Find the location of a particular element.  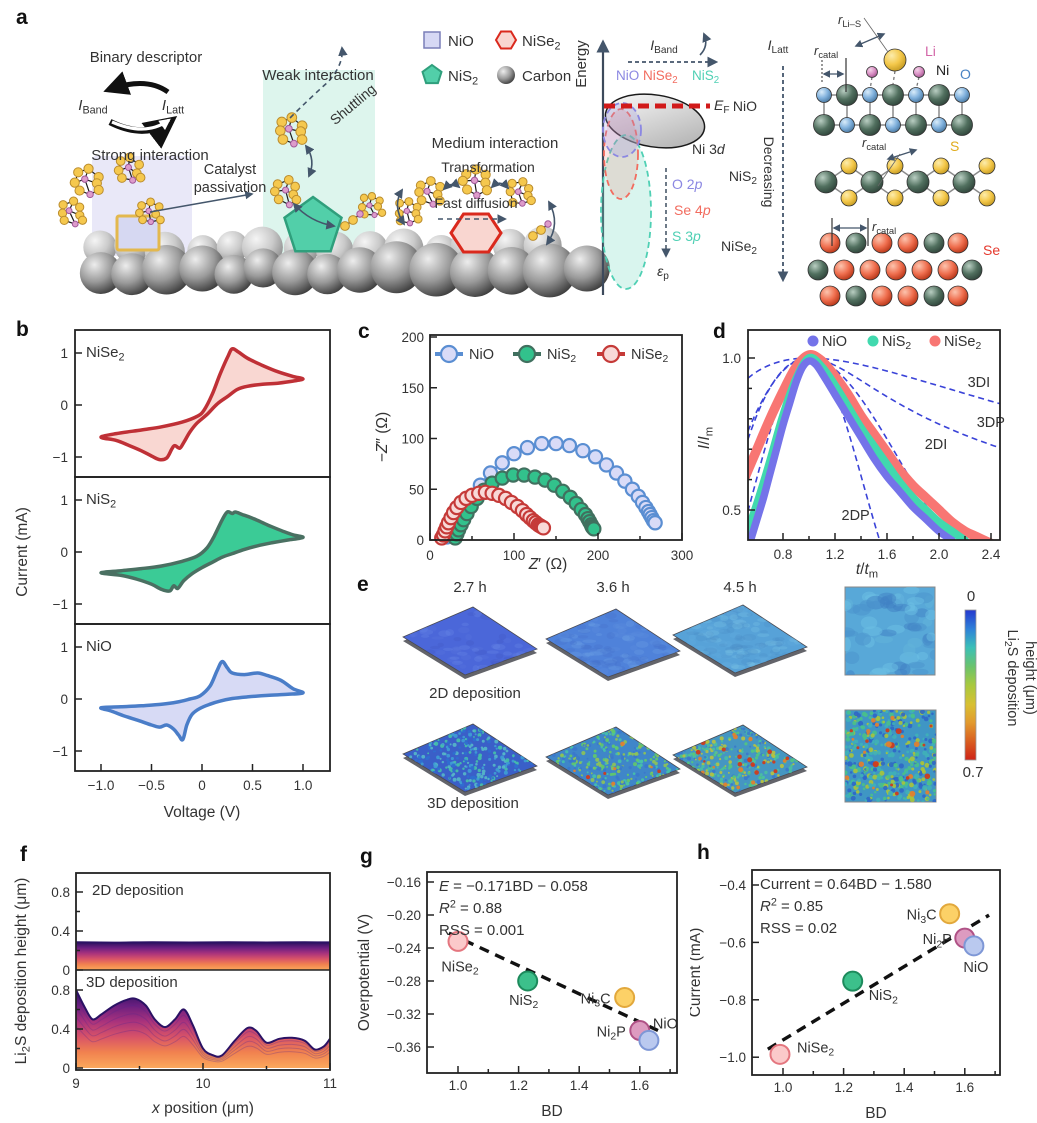

profile-label-2d: 2D deposition is located at coordinates (138, 890).